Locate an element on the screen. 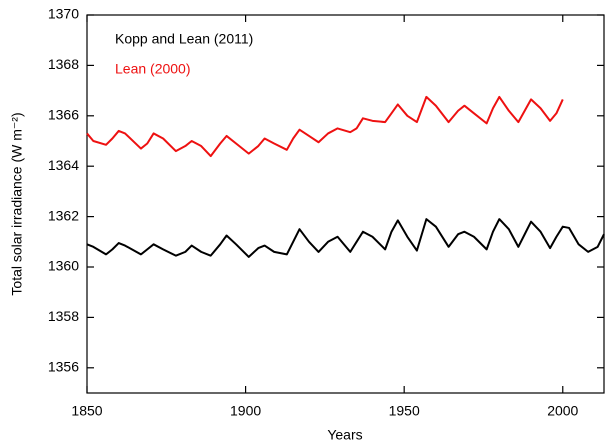  y-axis-label: Total solar irradiance (W m⁻²) is located at coordinates (17, 203).